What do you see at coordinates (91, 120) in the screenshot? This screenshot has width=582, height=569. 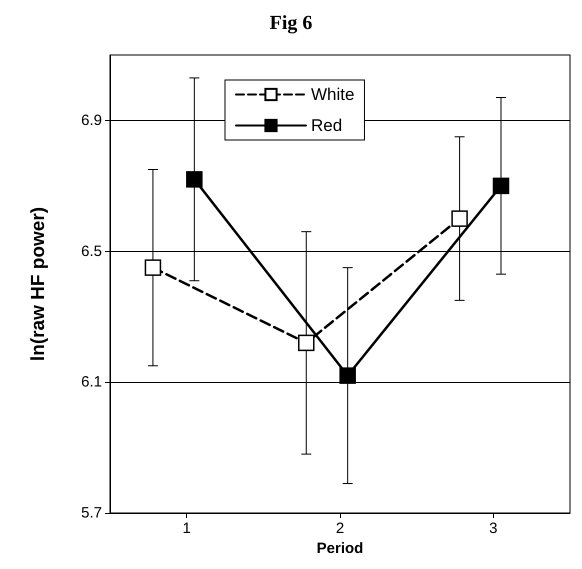 I see `y-tick-label: 6.9` at bounding box center [91, 120].